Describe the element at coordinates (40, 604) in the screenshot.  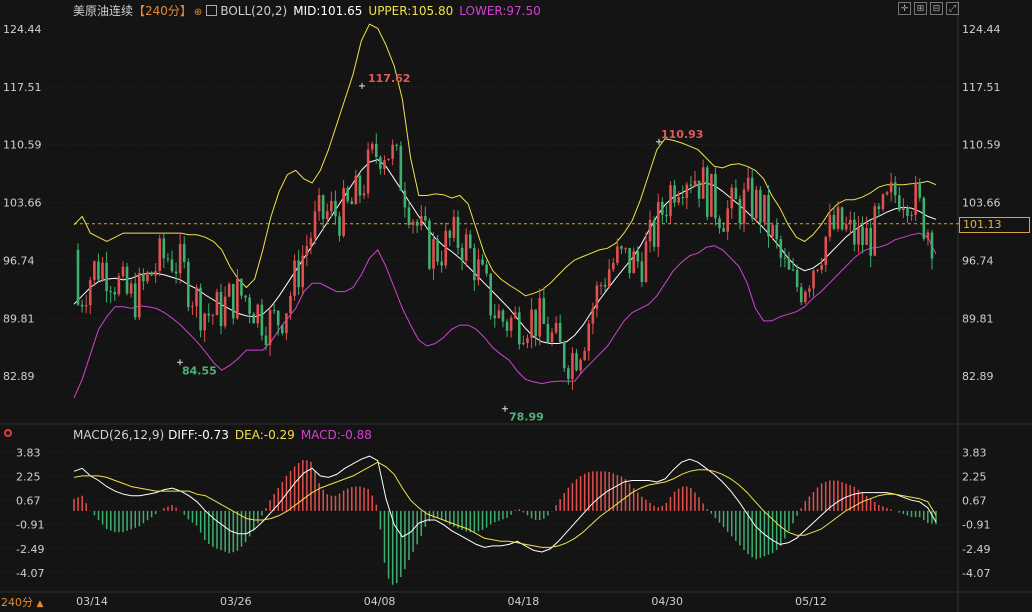
I see `triangle-up-icon: ▲` at that location.